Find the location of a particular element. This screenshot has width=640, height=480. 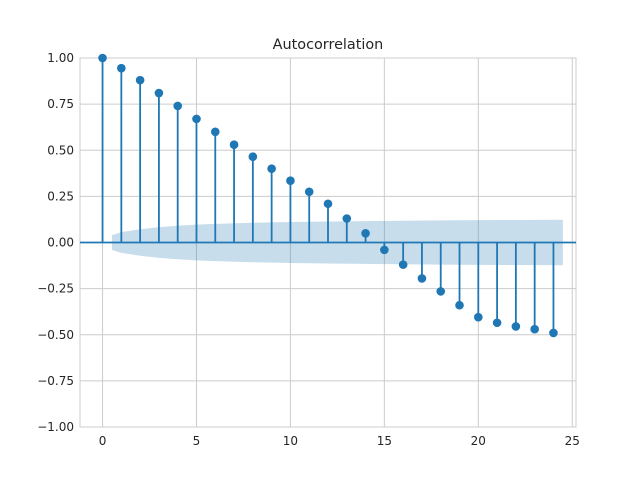

y-tick-label: 0.75 is located at coordinates (60, 104).